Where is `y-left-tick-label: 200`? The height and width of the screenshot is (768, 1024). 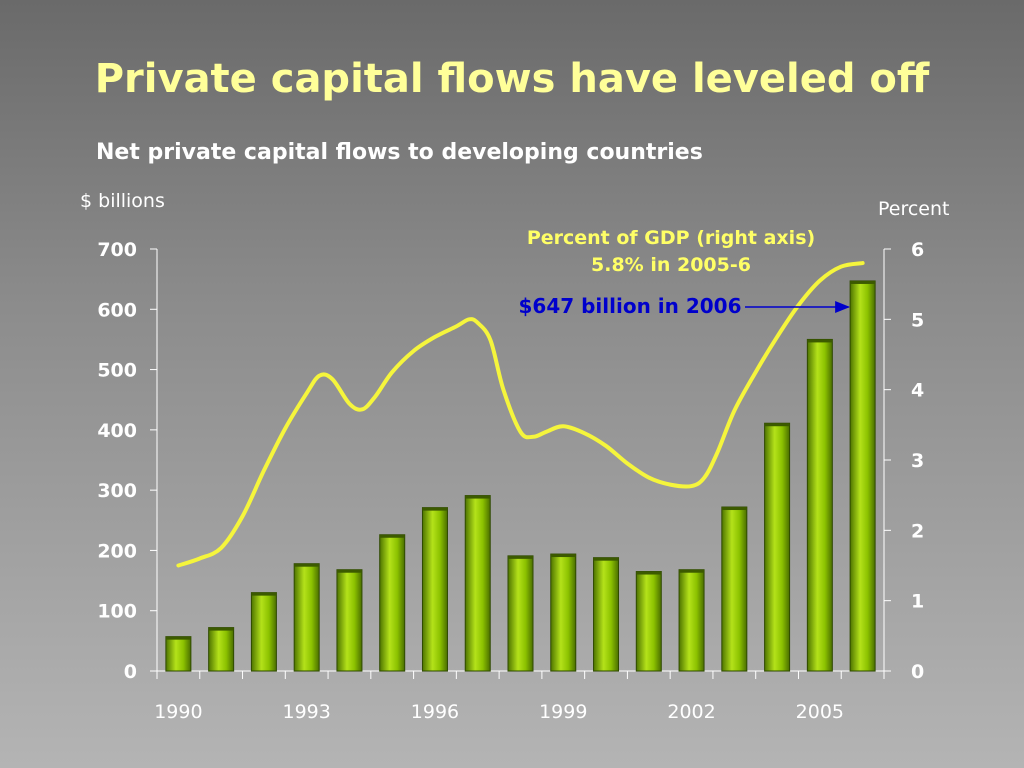
y-left-tick-label: 200 is located at coordinates (117, 551).